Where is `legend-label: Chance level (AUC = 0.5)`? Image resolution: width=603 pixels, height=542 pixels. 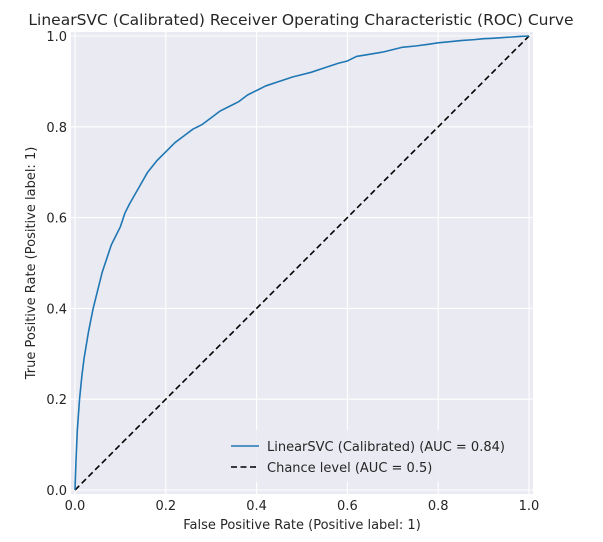 legend-label: Chance level (AUC = 0.5) is located at coordinates (349, 468).